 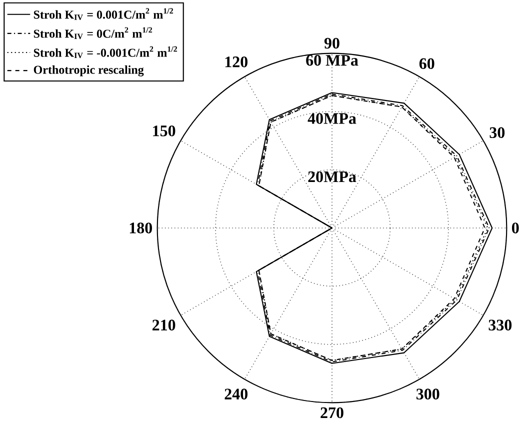 What do you see at coordinates (332, 176) in the screenshot?
I see `y-tick-label: 20MPa` at bounding box center [332, 176].